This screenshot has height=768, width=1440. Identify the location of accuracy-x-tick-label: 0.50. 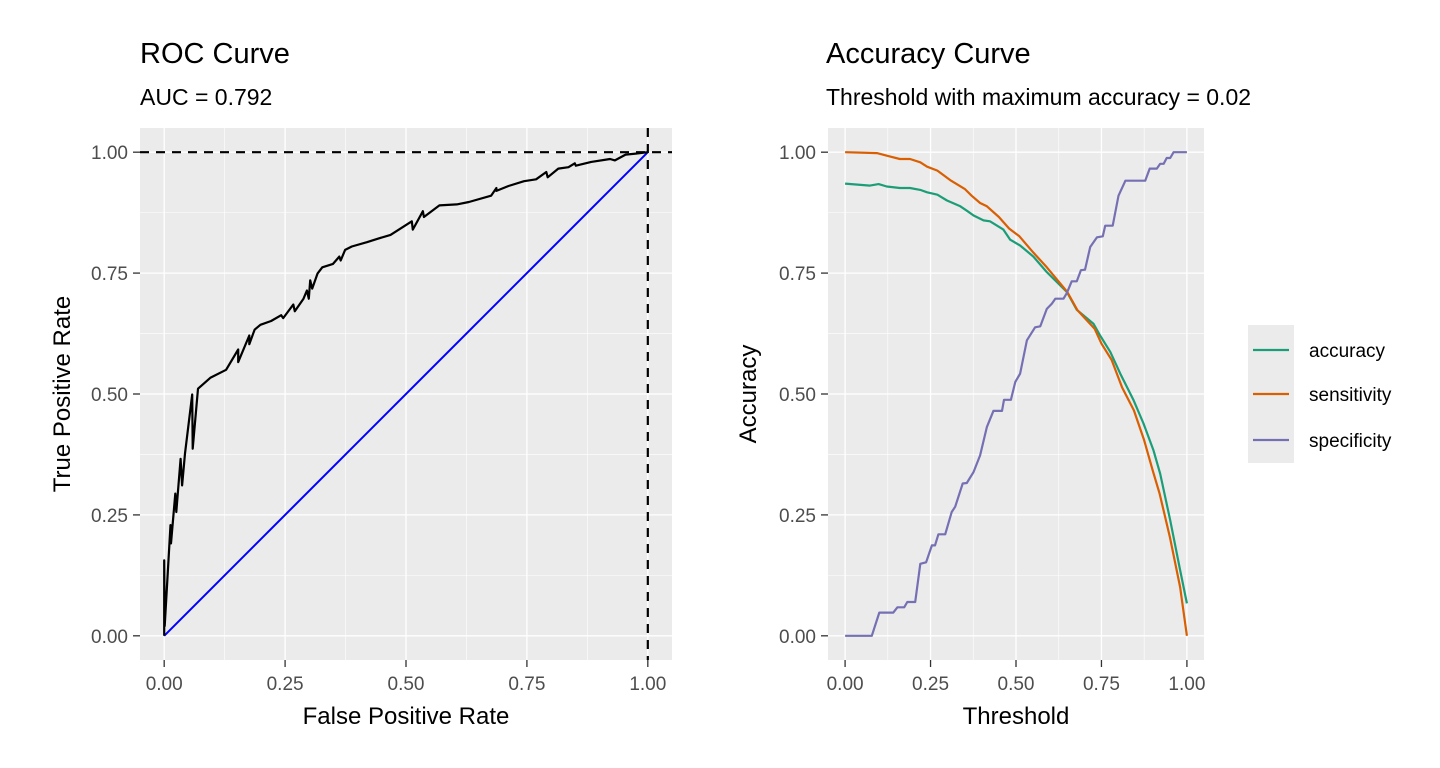
(1016, 684).